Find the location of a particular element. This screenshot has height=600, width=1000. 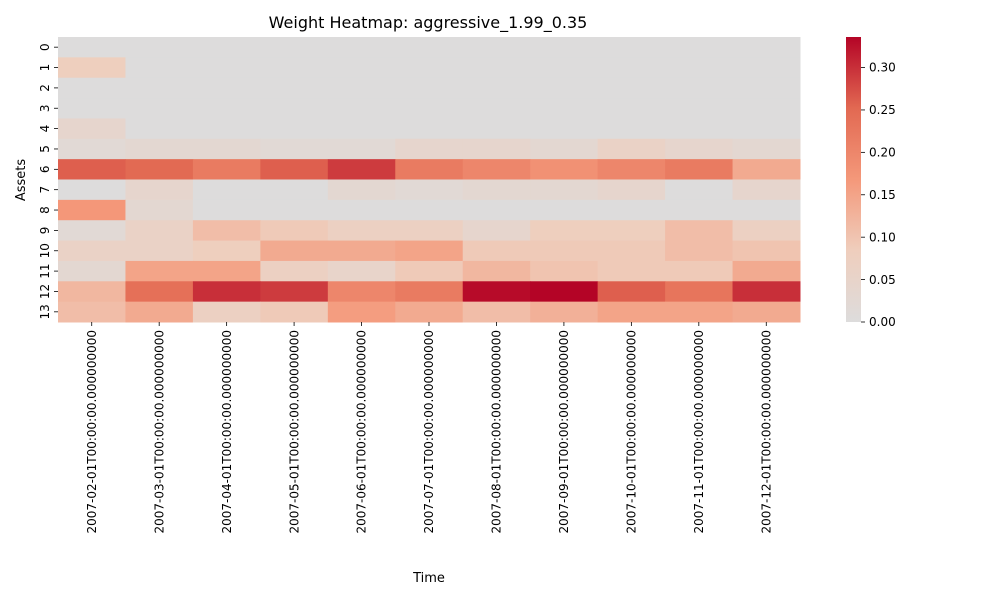

y-tick-label: 7 is located at coordinates (45, 190).